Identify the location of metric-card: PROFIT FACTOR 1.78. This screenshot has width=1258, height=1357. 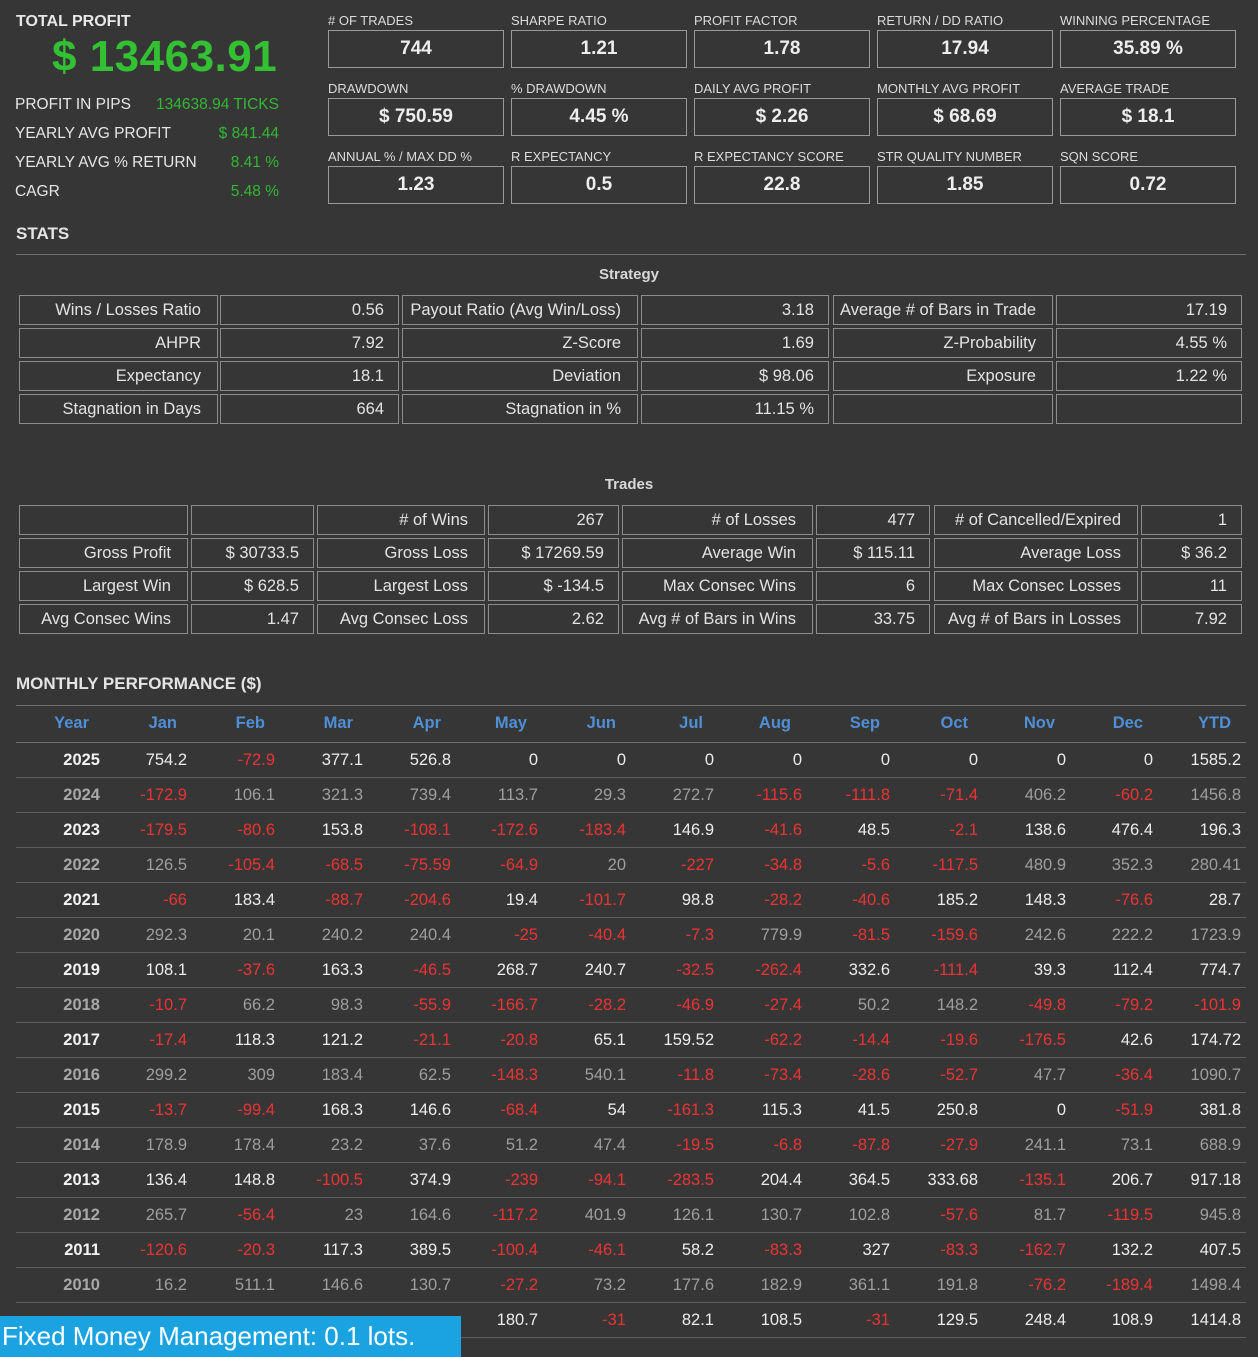
(782, 40).